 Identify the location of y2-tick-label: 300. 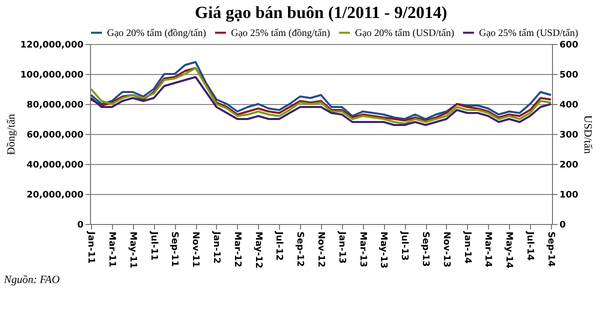
(569, 135).